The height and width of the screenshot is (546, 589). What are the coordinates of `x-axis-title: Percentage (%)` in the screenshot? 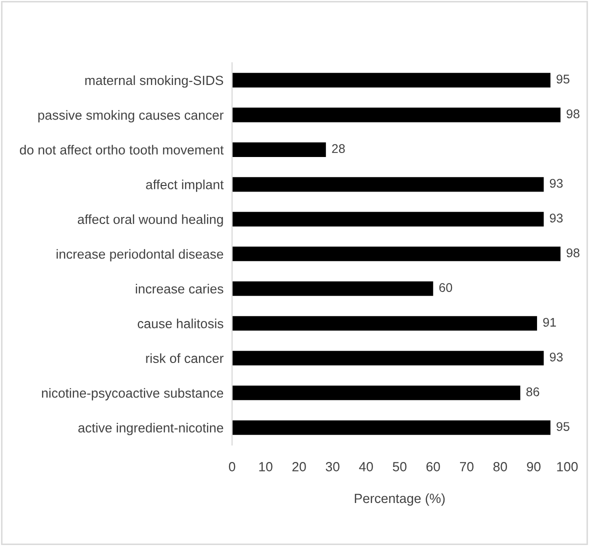 It's located at (399, 499).